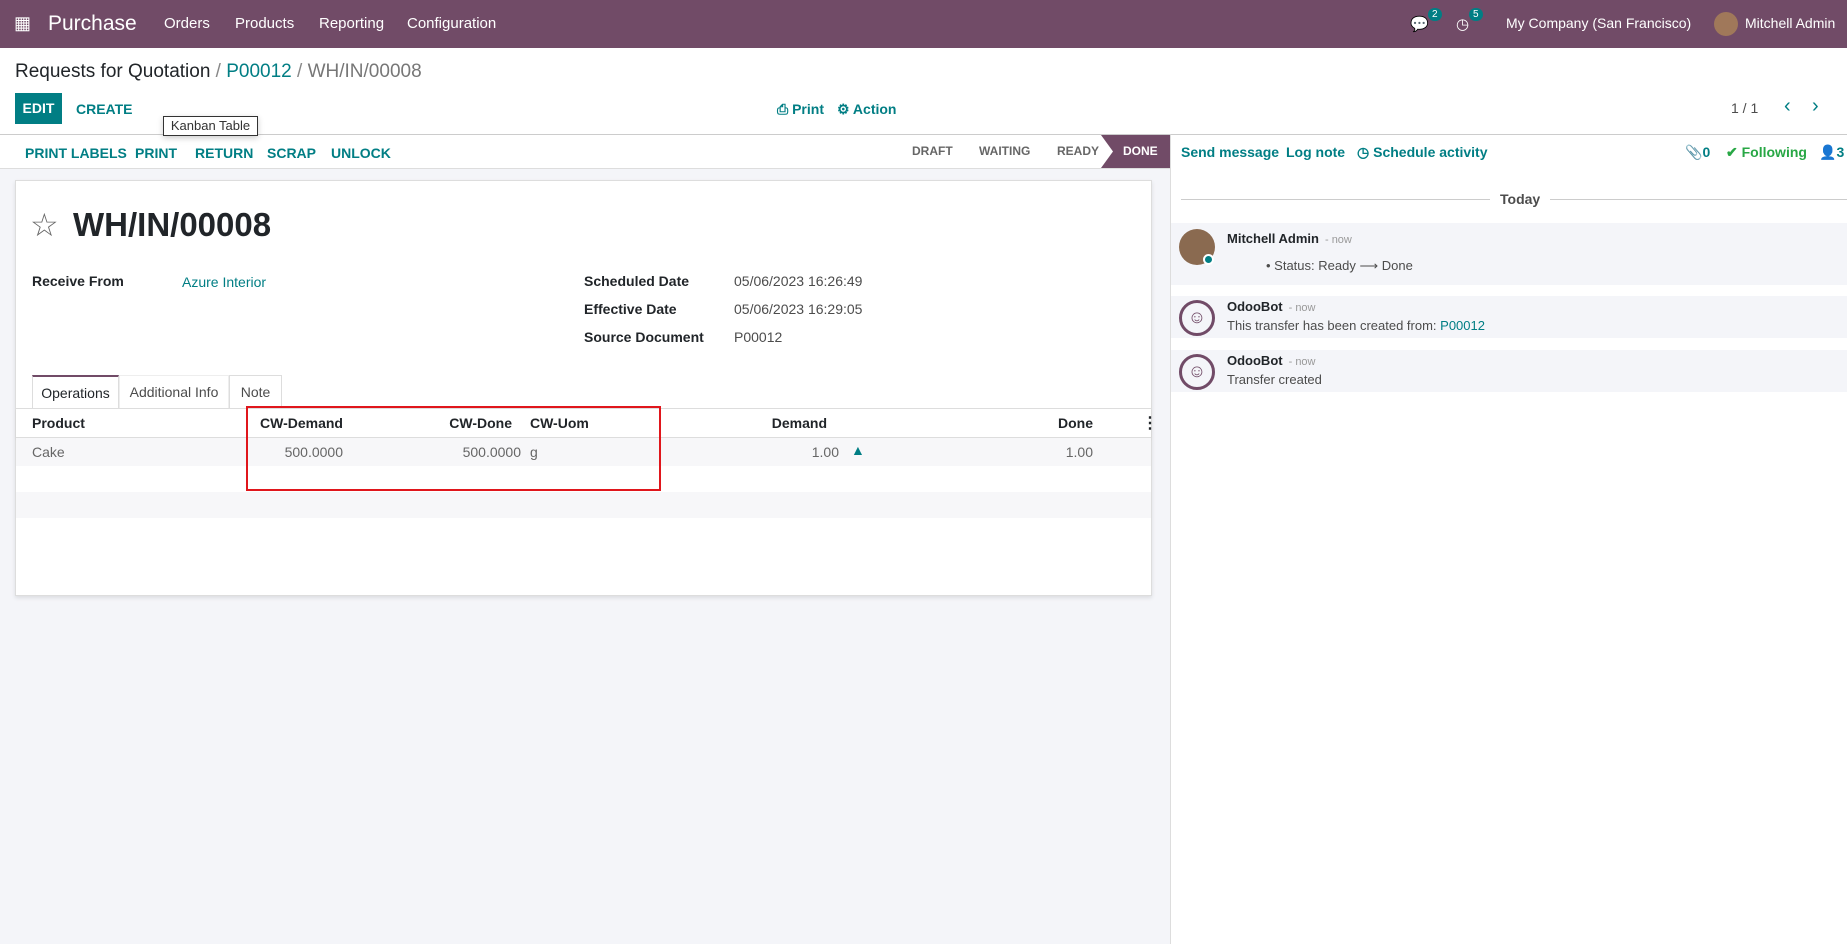  Describe the element at coordinates (1726, 24) in the screenshot. I see `user-avatar` at that location.